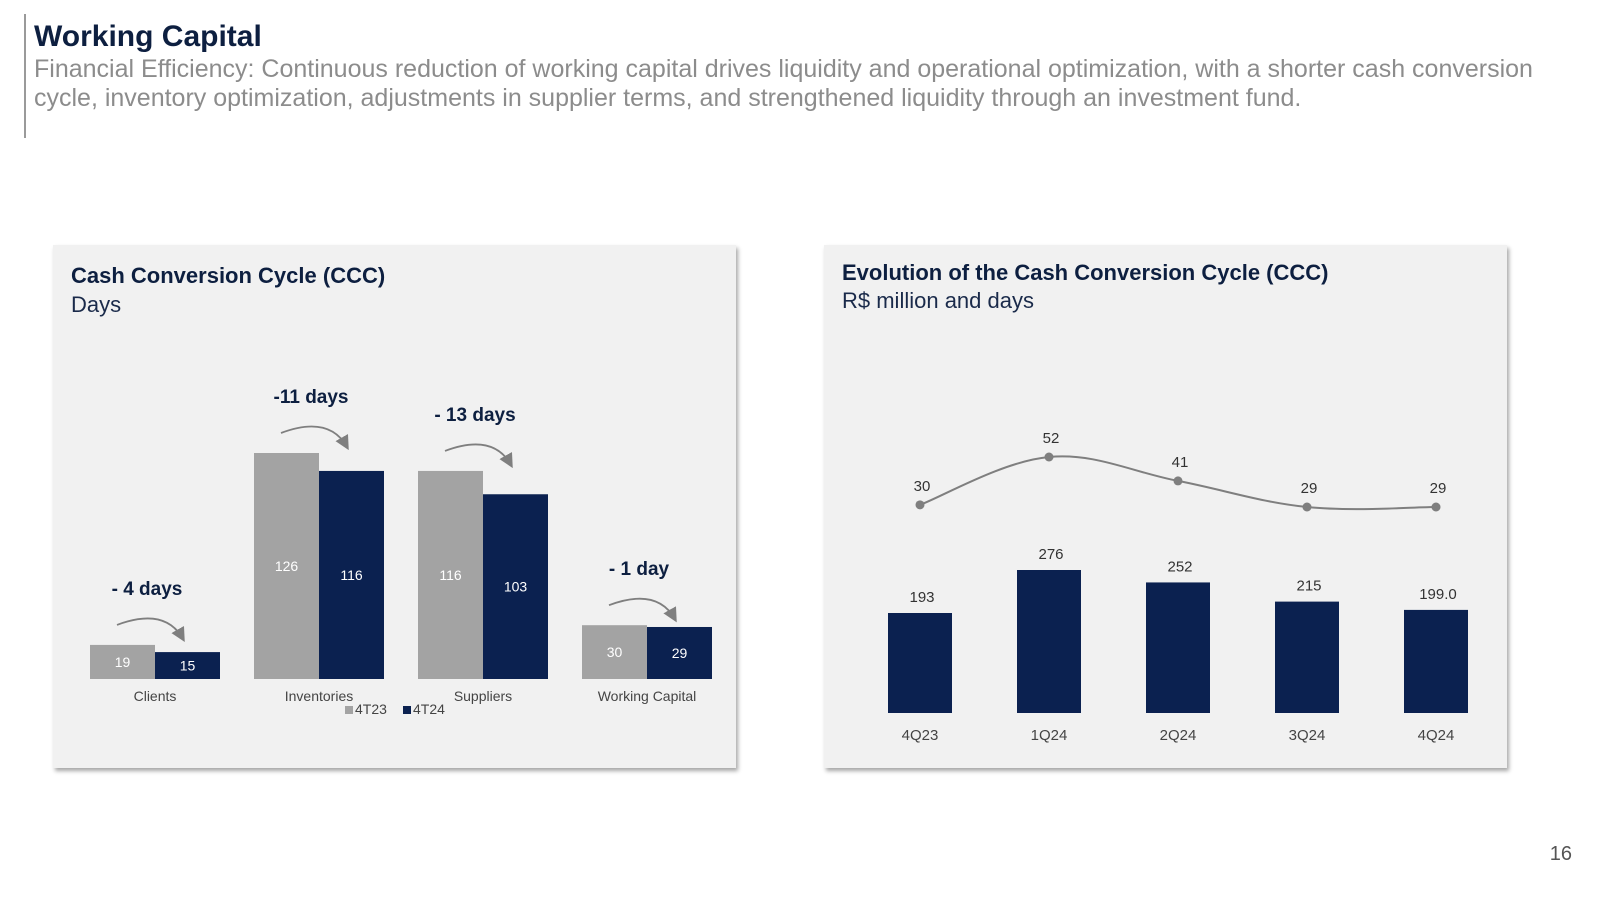  What do you see at coordinates (1049, 735) in the screenshot?
I see `x-tick-label: 1Q24` at bounding box center [1049, 735].